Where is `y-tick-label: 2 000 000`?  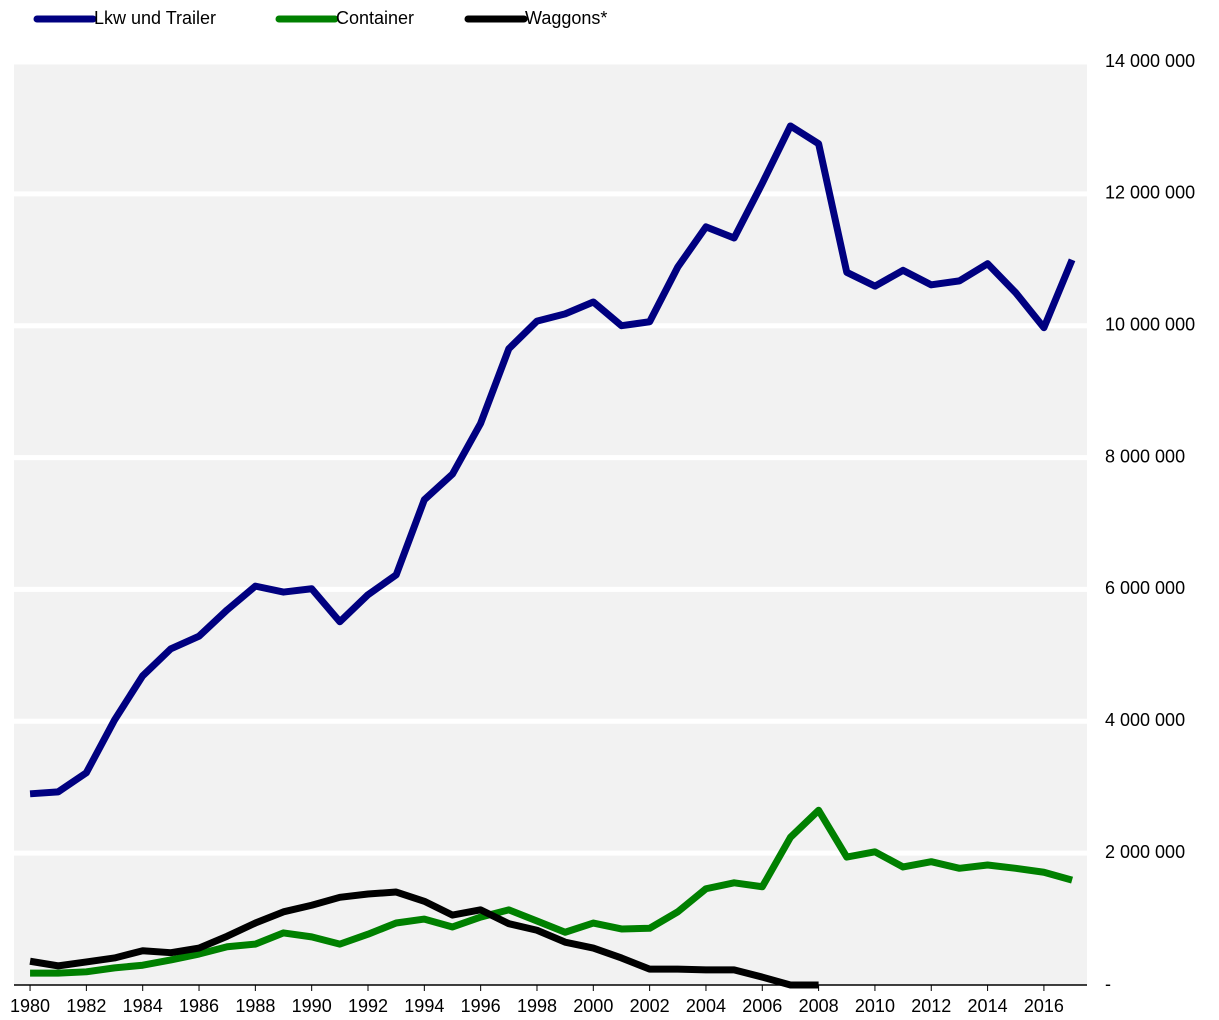 y-tick-label: 2 000 000 is located at coordinates (1145, 852).